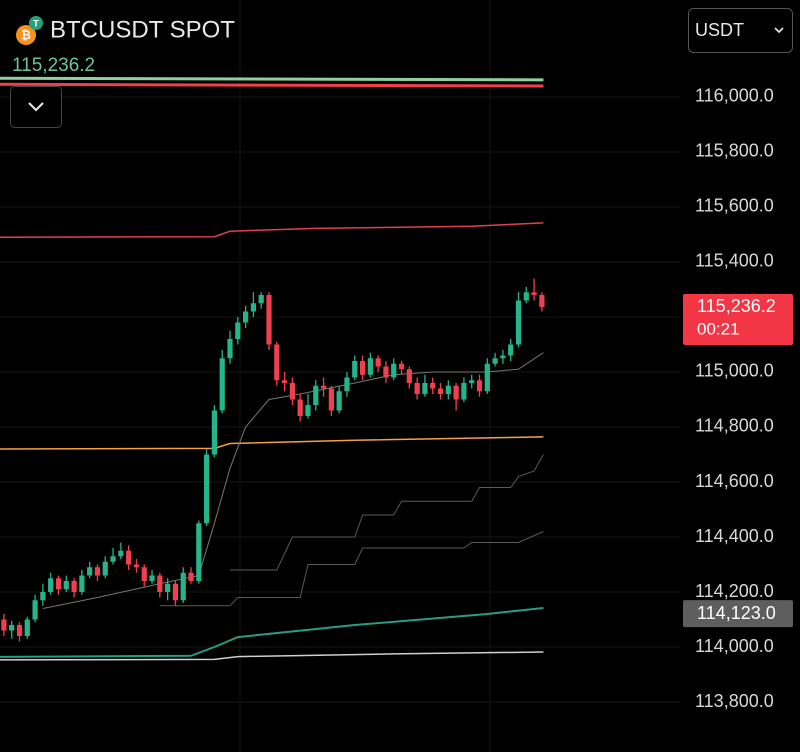 The image size is (800, 752). I want to click on y-tick-label: 114,800.0, so click(734, 426).